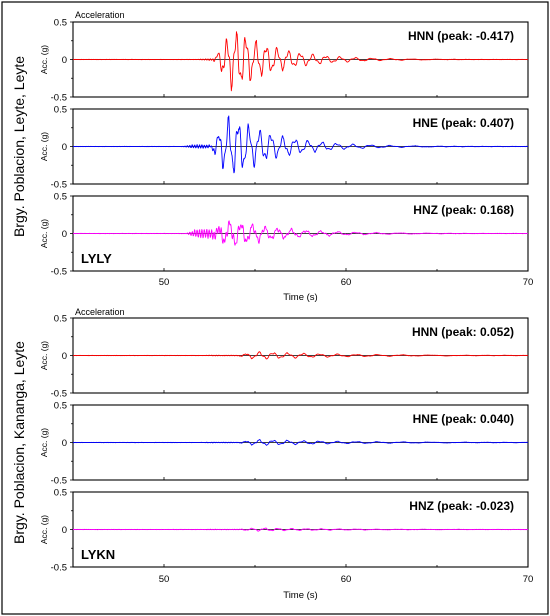 The image size is (550, 616). I want to click on panel-hnz-lyly: 0.5 0 -0.5 Acc. (g) HNZ (peak: 0.168) LYLY, so click(284, 234).